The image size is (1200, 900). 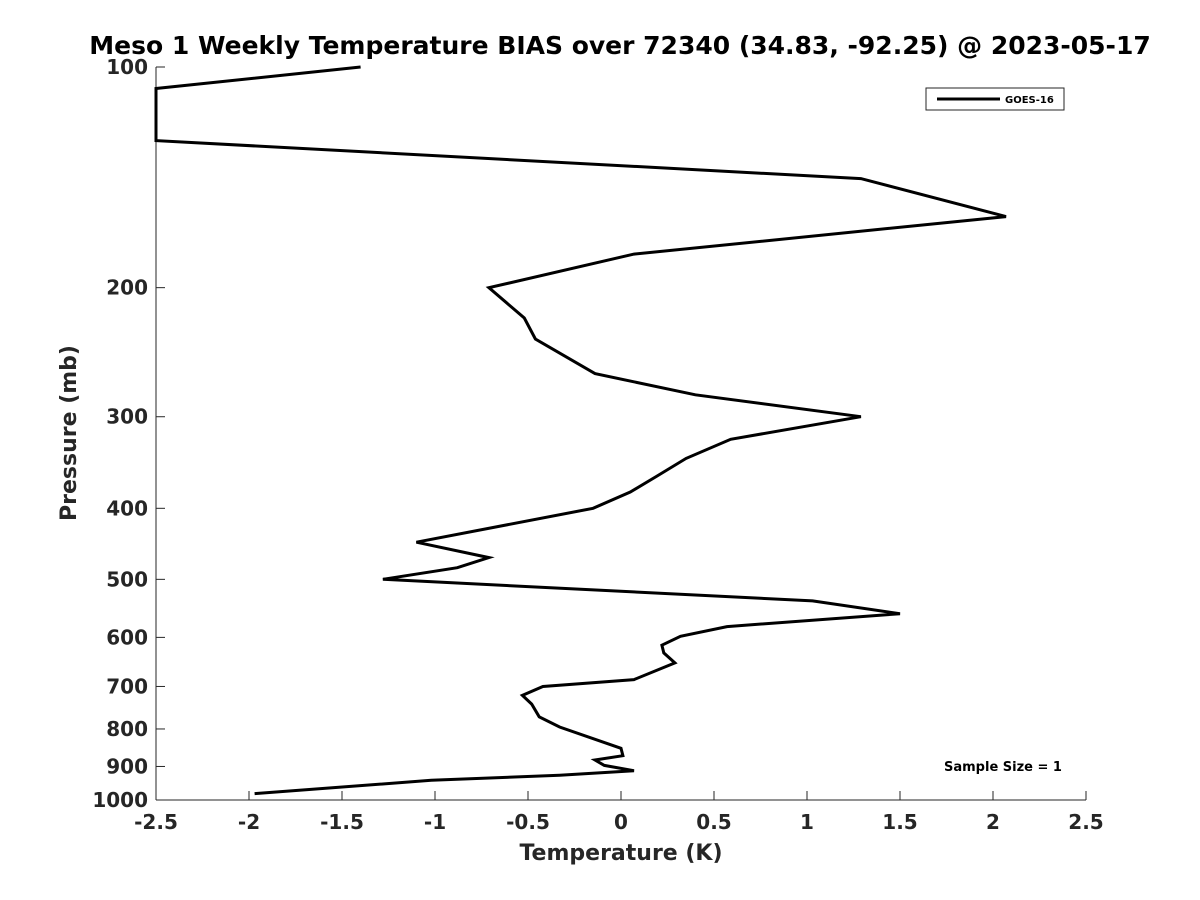 What do you see at coordinates (156, 822) in the screenshot?
I see `x-tick-label: -2.5` at bounding box center [156, 822].